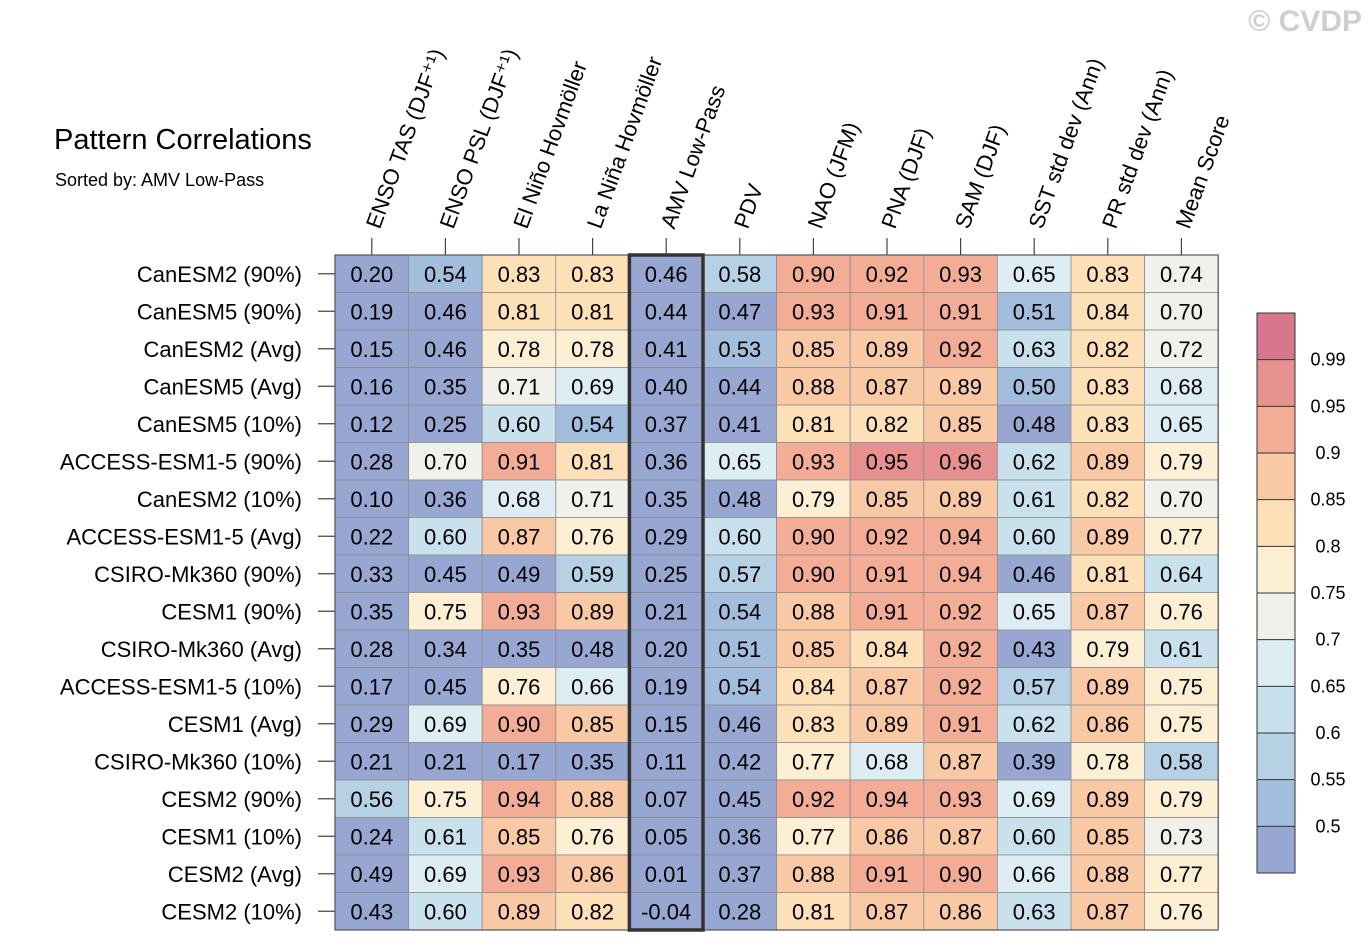  What do you see at coordinates (1181, 649) in the screenshot?
I see `cell-value: 0.61` at bounding box center [1181, 649].